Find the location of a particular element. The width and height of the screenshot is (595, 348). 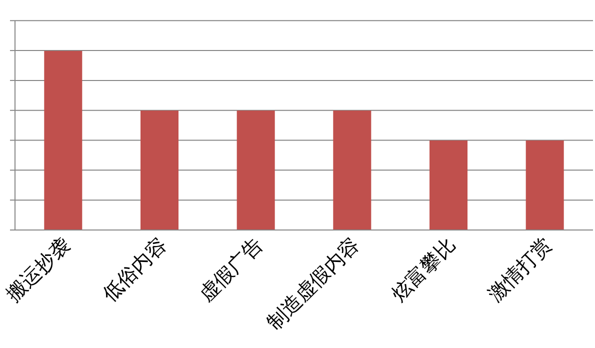

x-tick-label: 低俗内容 is located at coordinates (134, 269).